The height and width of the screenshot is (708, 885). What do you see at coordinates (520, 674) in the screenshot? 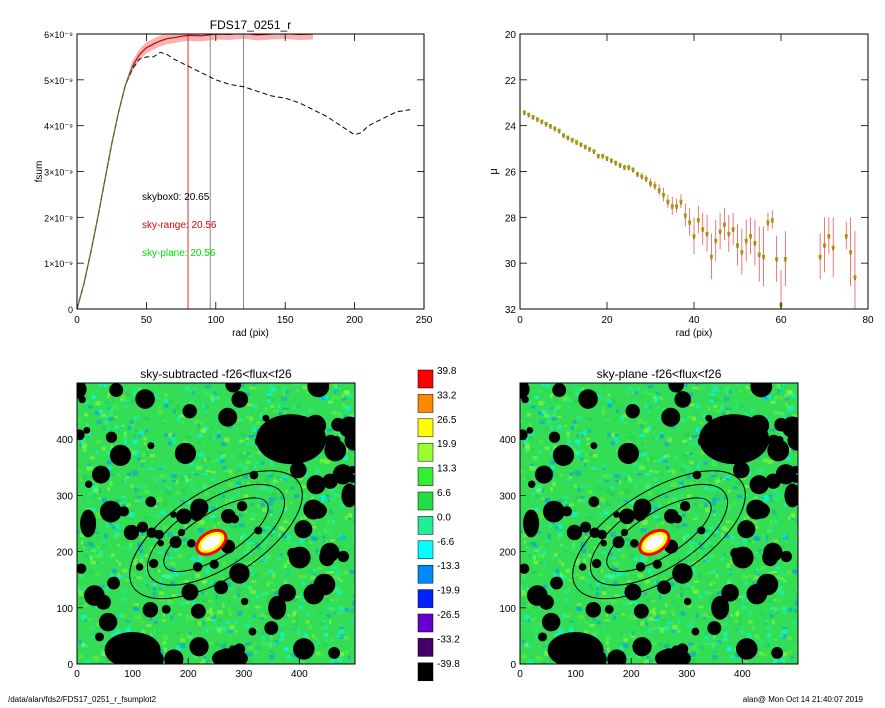
I see `x-tick-label: 0` at bounding box center [520, 674].